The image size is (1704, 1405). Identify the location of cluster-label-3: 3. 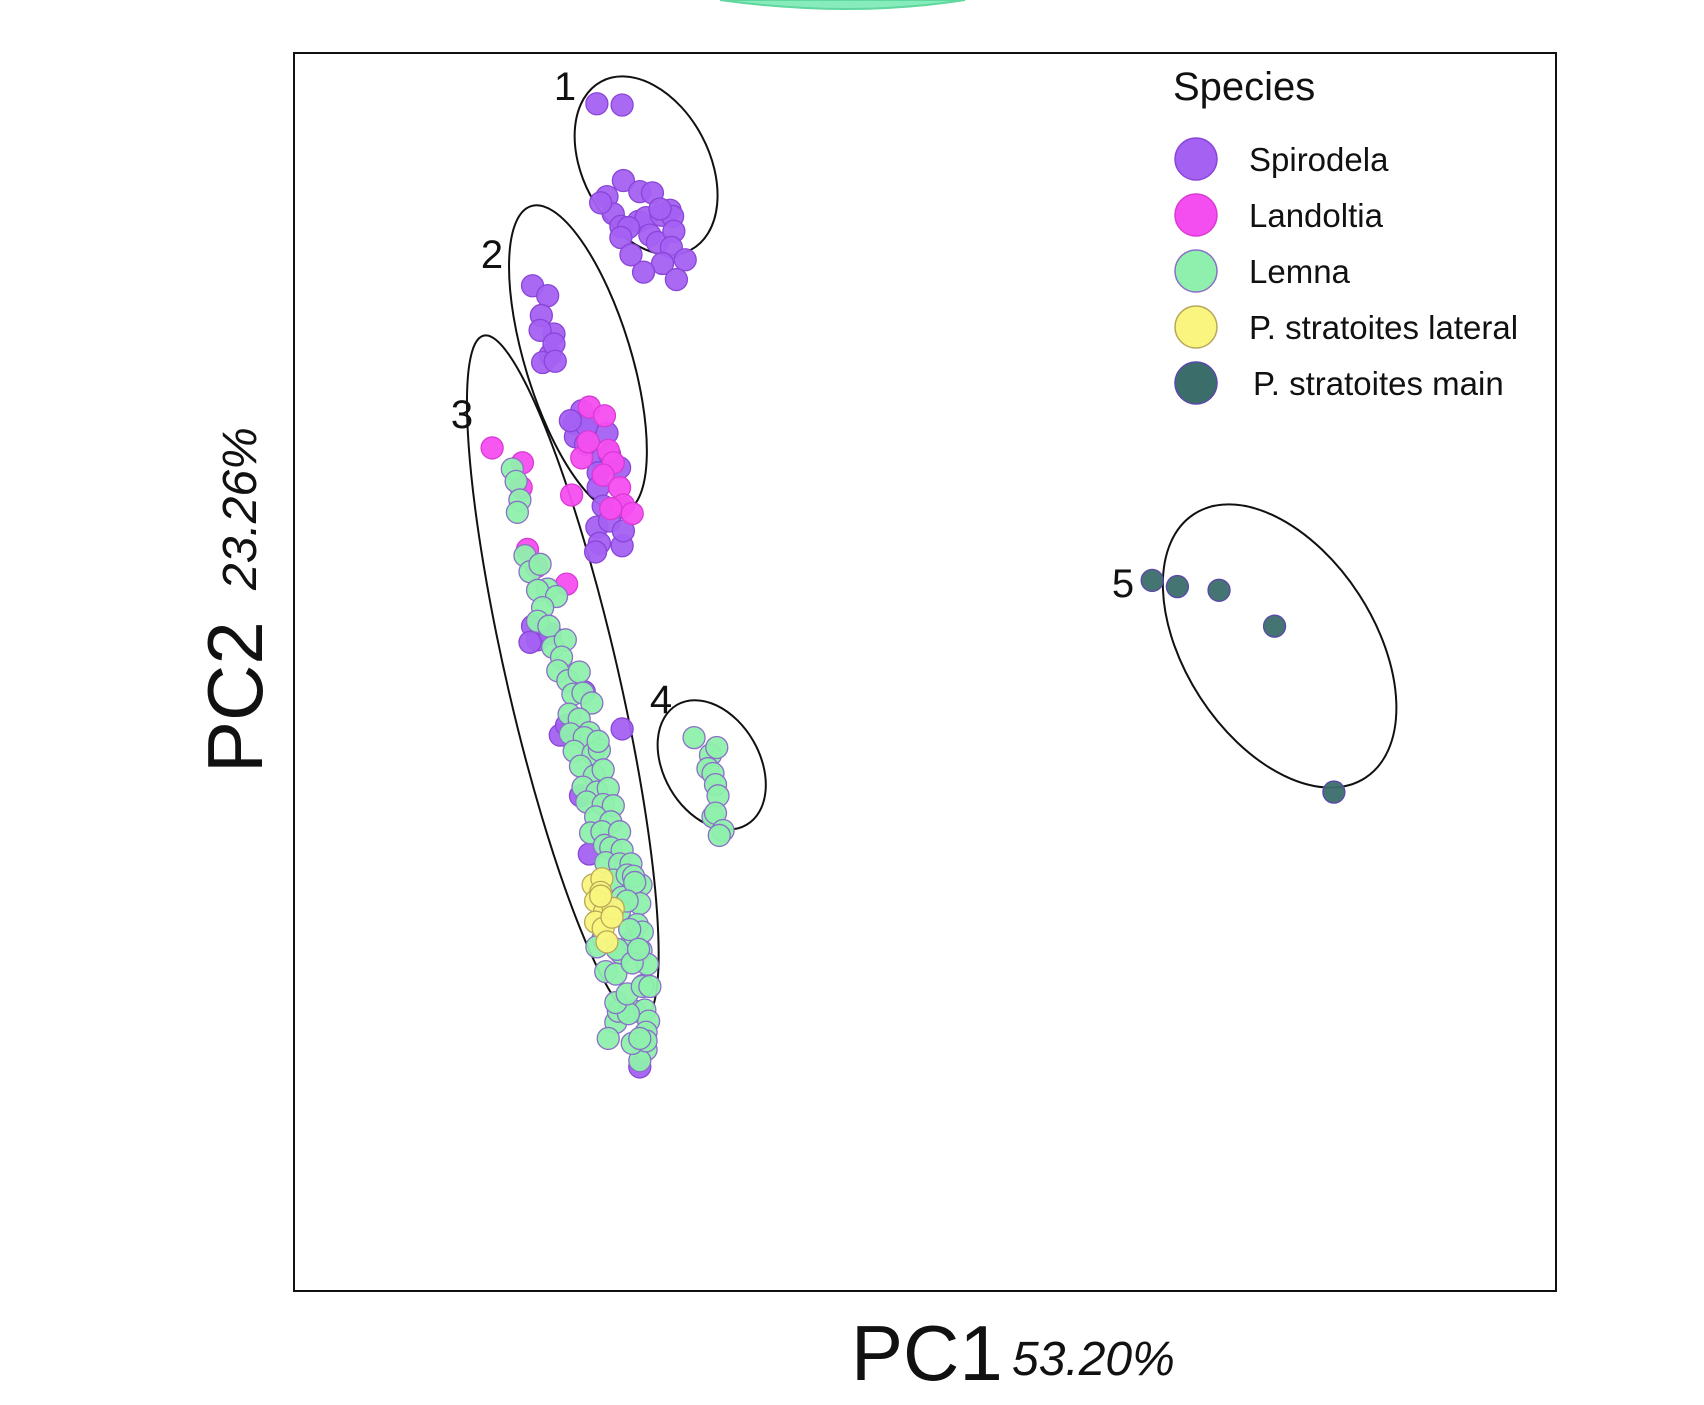
(462, 415).